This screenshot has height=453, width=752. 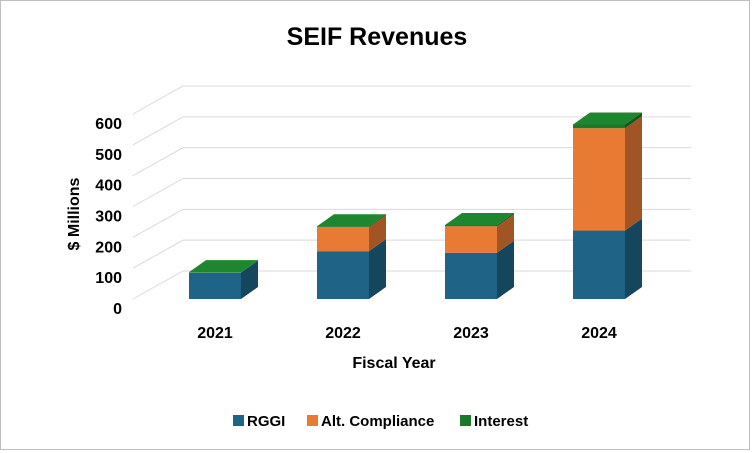 I want to click on x-tick-label: 2023, so click(x=471, y=333).